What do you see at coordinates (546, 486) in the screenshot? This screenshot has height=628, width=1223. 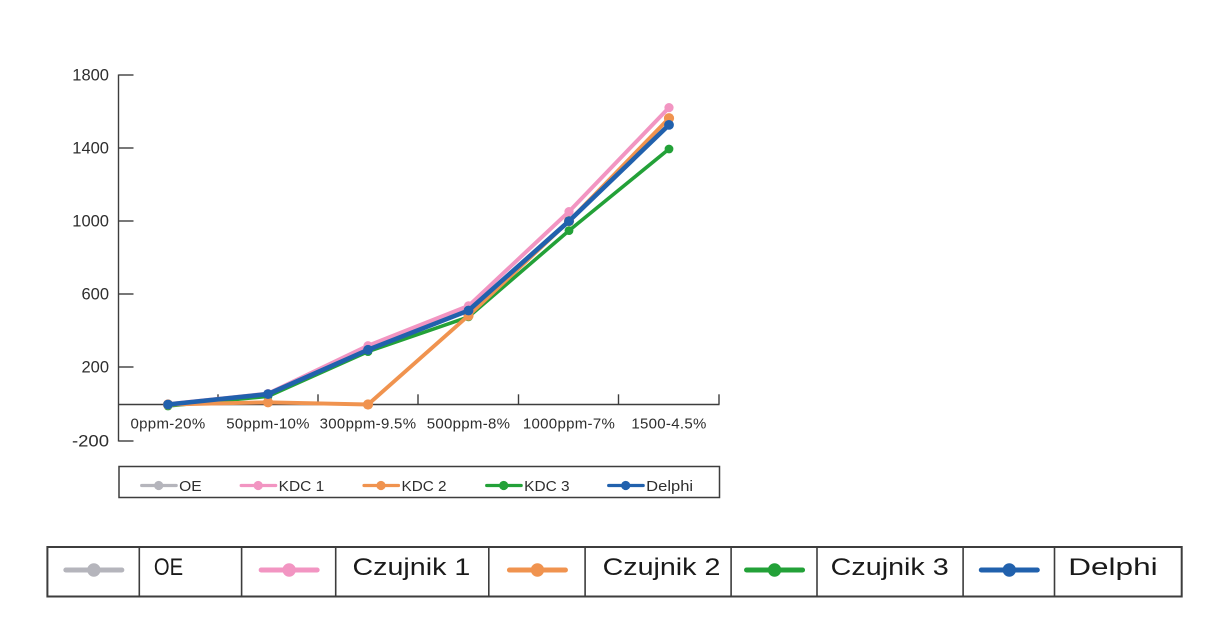 I see `svg-text: KDC 3` at bounding box center [546, 486].